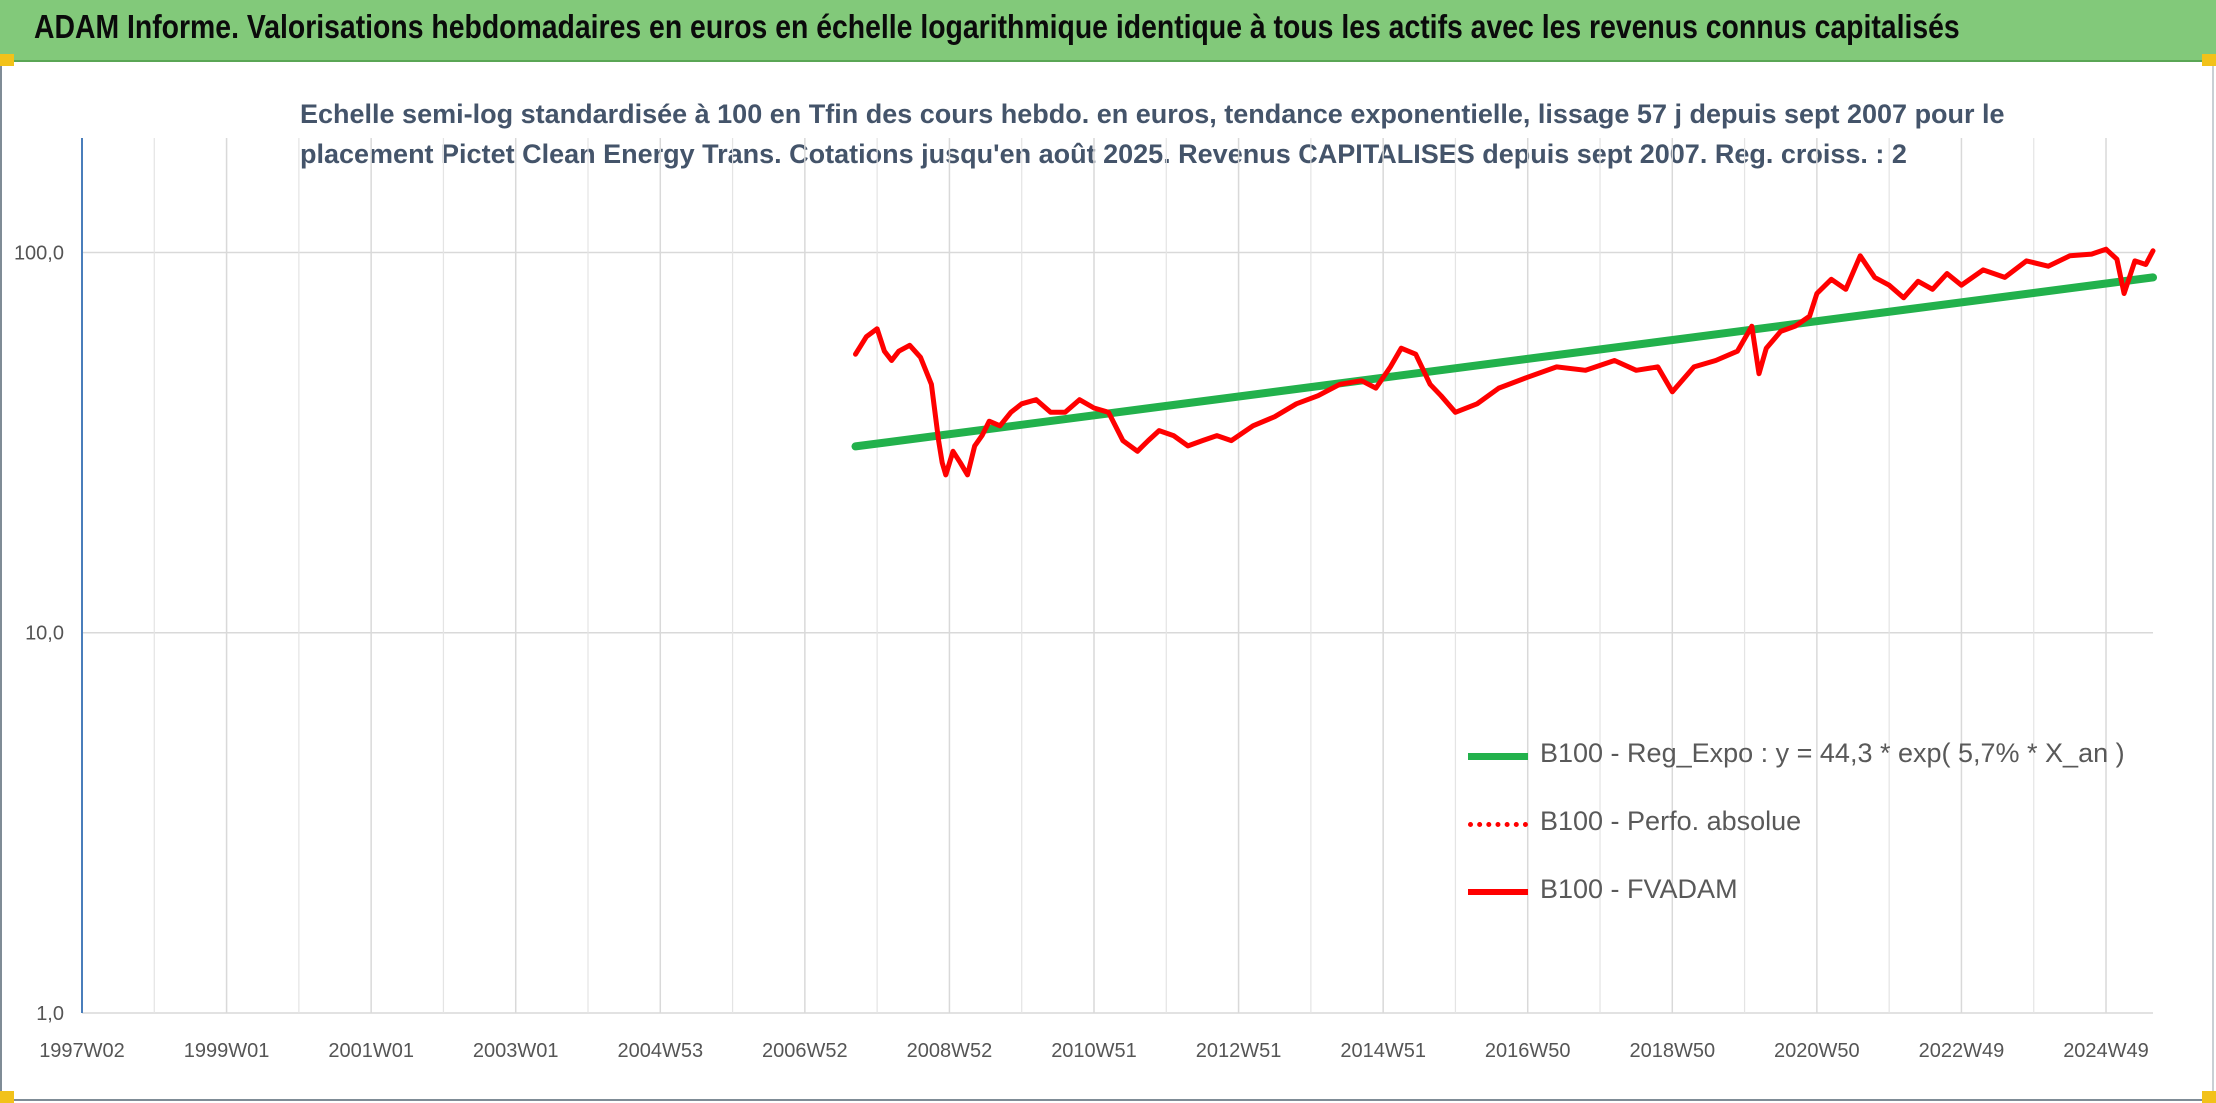 The width and height of the screenshot is (2216, 1103). I want to click on x-tick-label: 2008W52, so click(950, 1051).